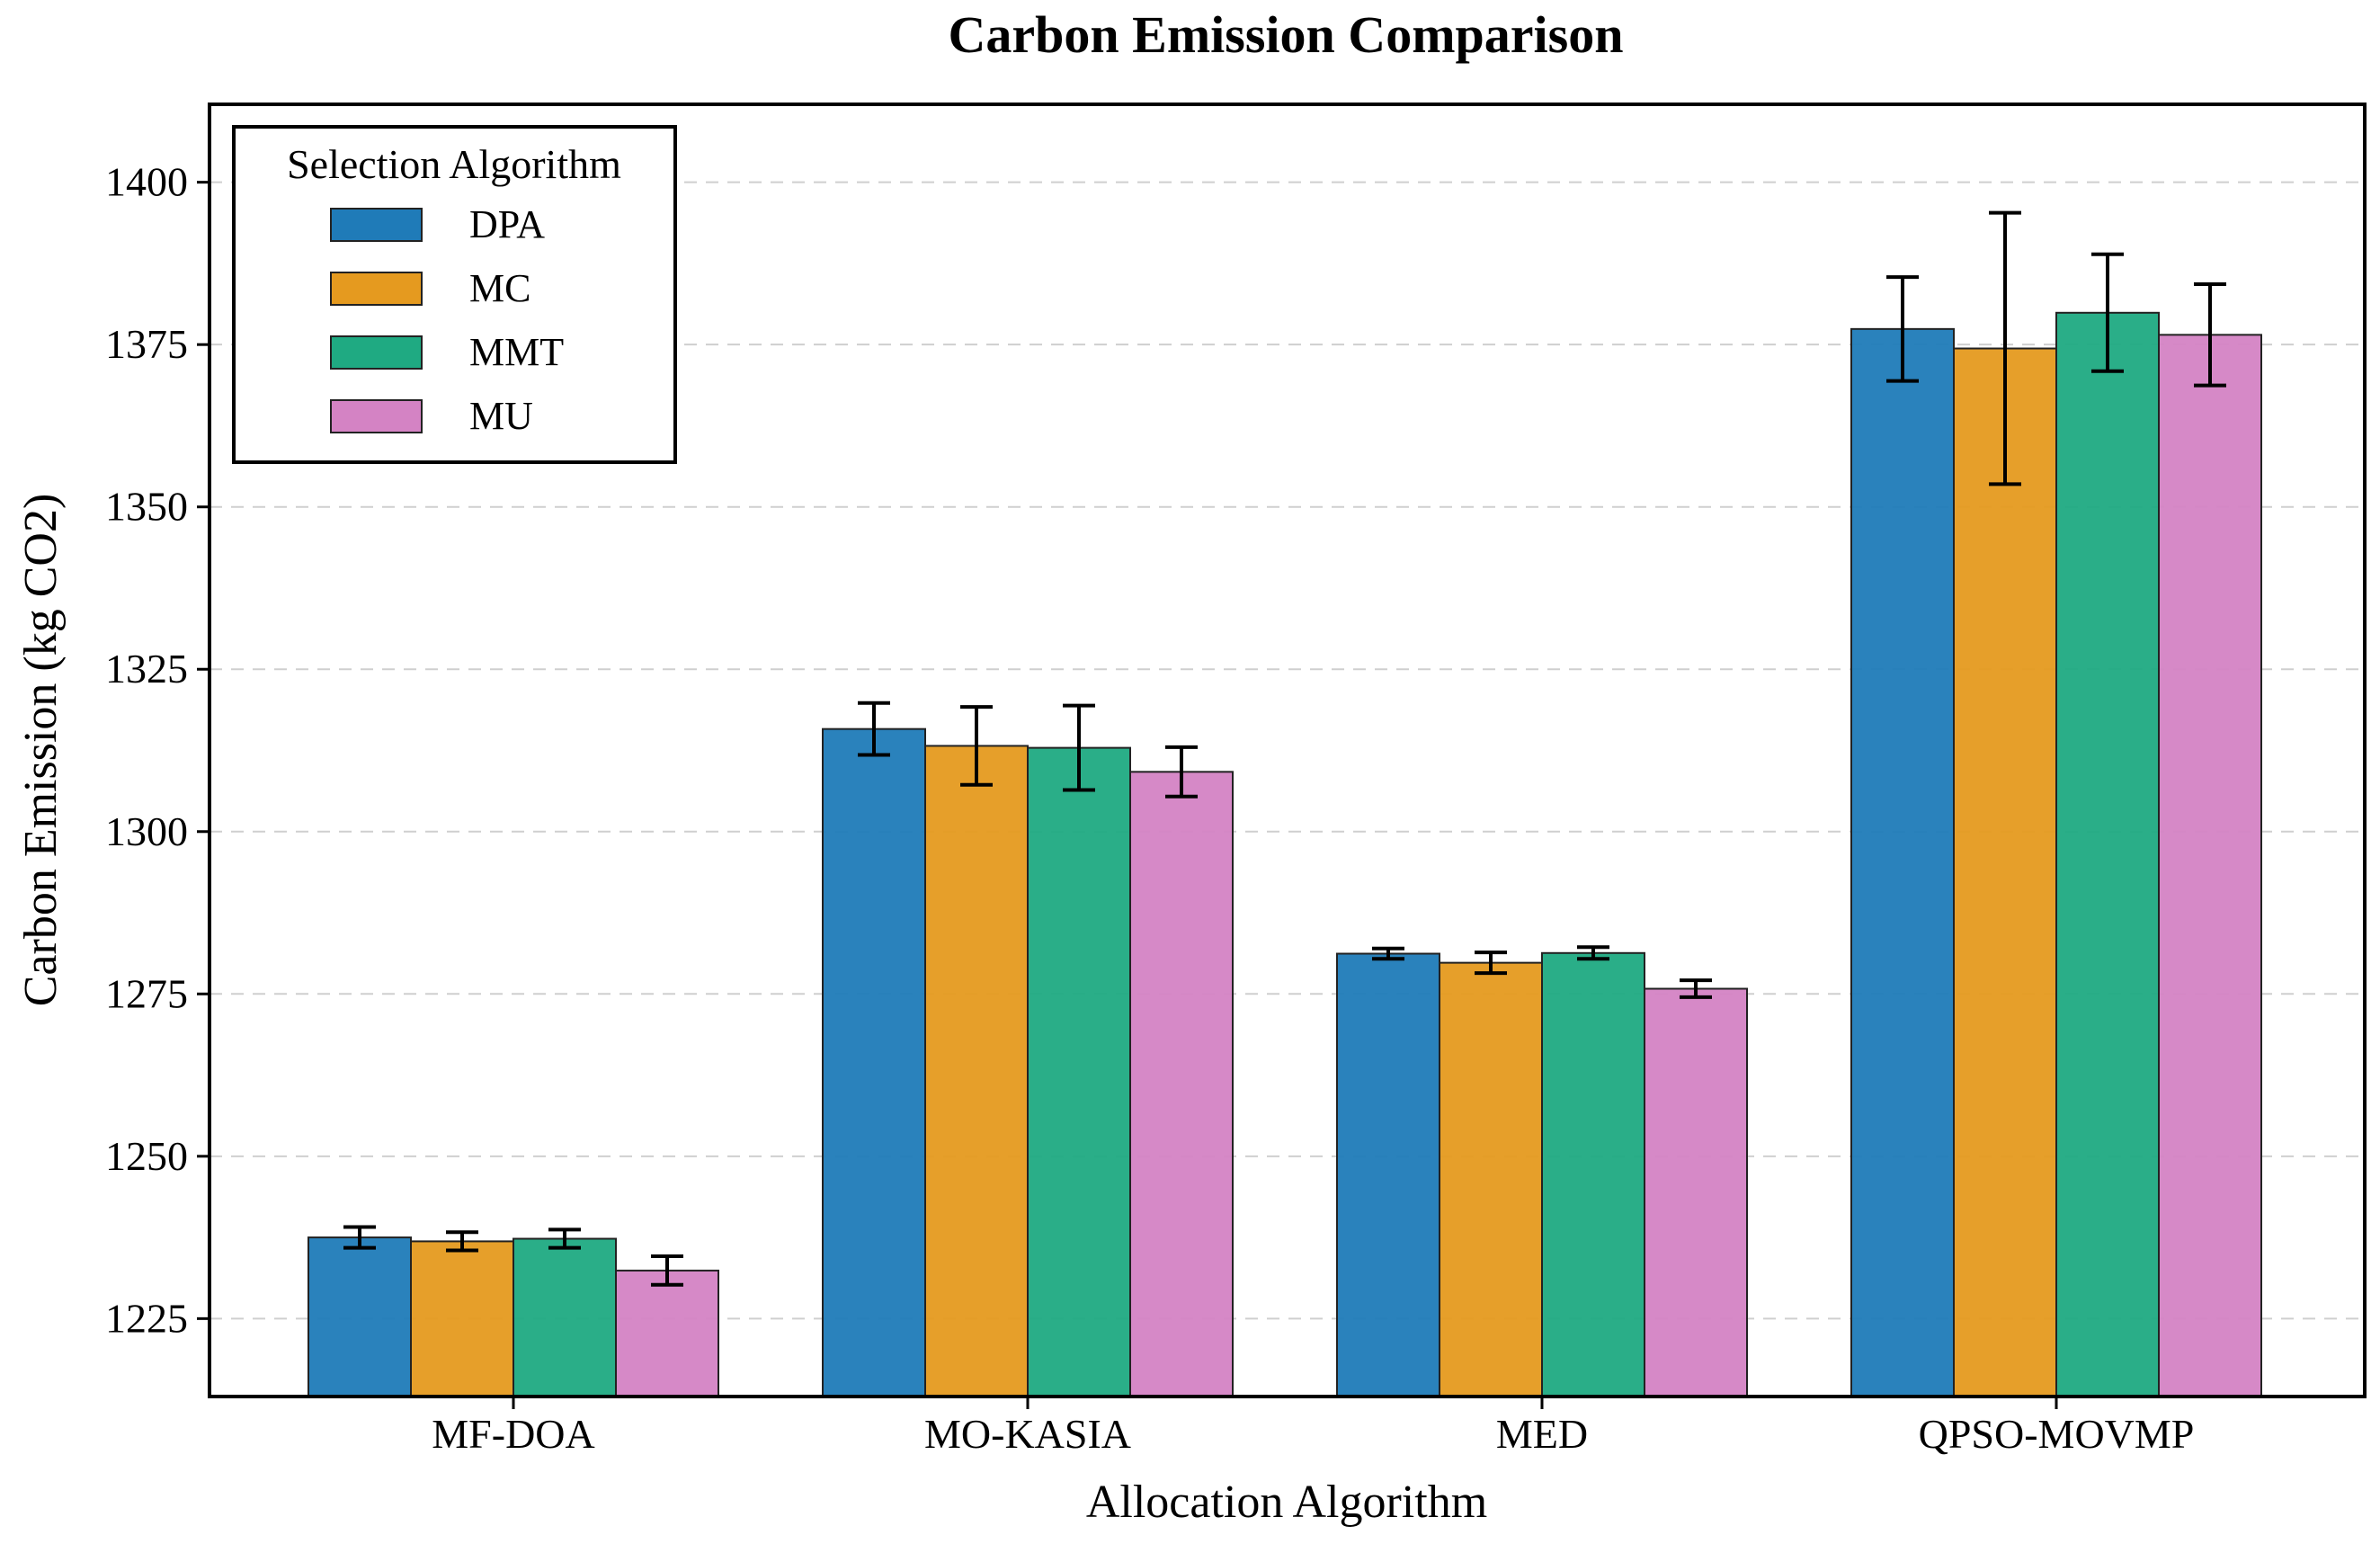 Image resolution: width=2380 pixels, height=1544 pixels. What do you see at coordinates (147, 507) in the screenshot?
I see `y-tick-label: 1350` at bounding box center [147, 507].